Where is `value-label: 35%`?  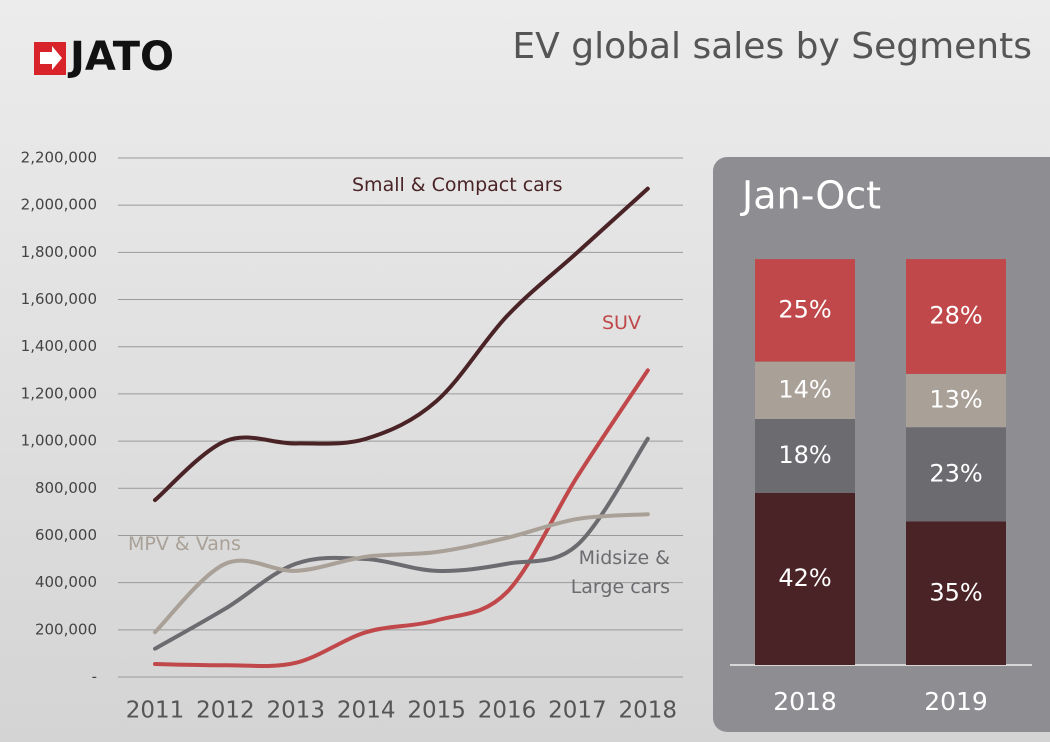 value-label: 35% is located at coordinates (955, 592).